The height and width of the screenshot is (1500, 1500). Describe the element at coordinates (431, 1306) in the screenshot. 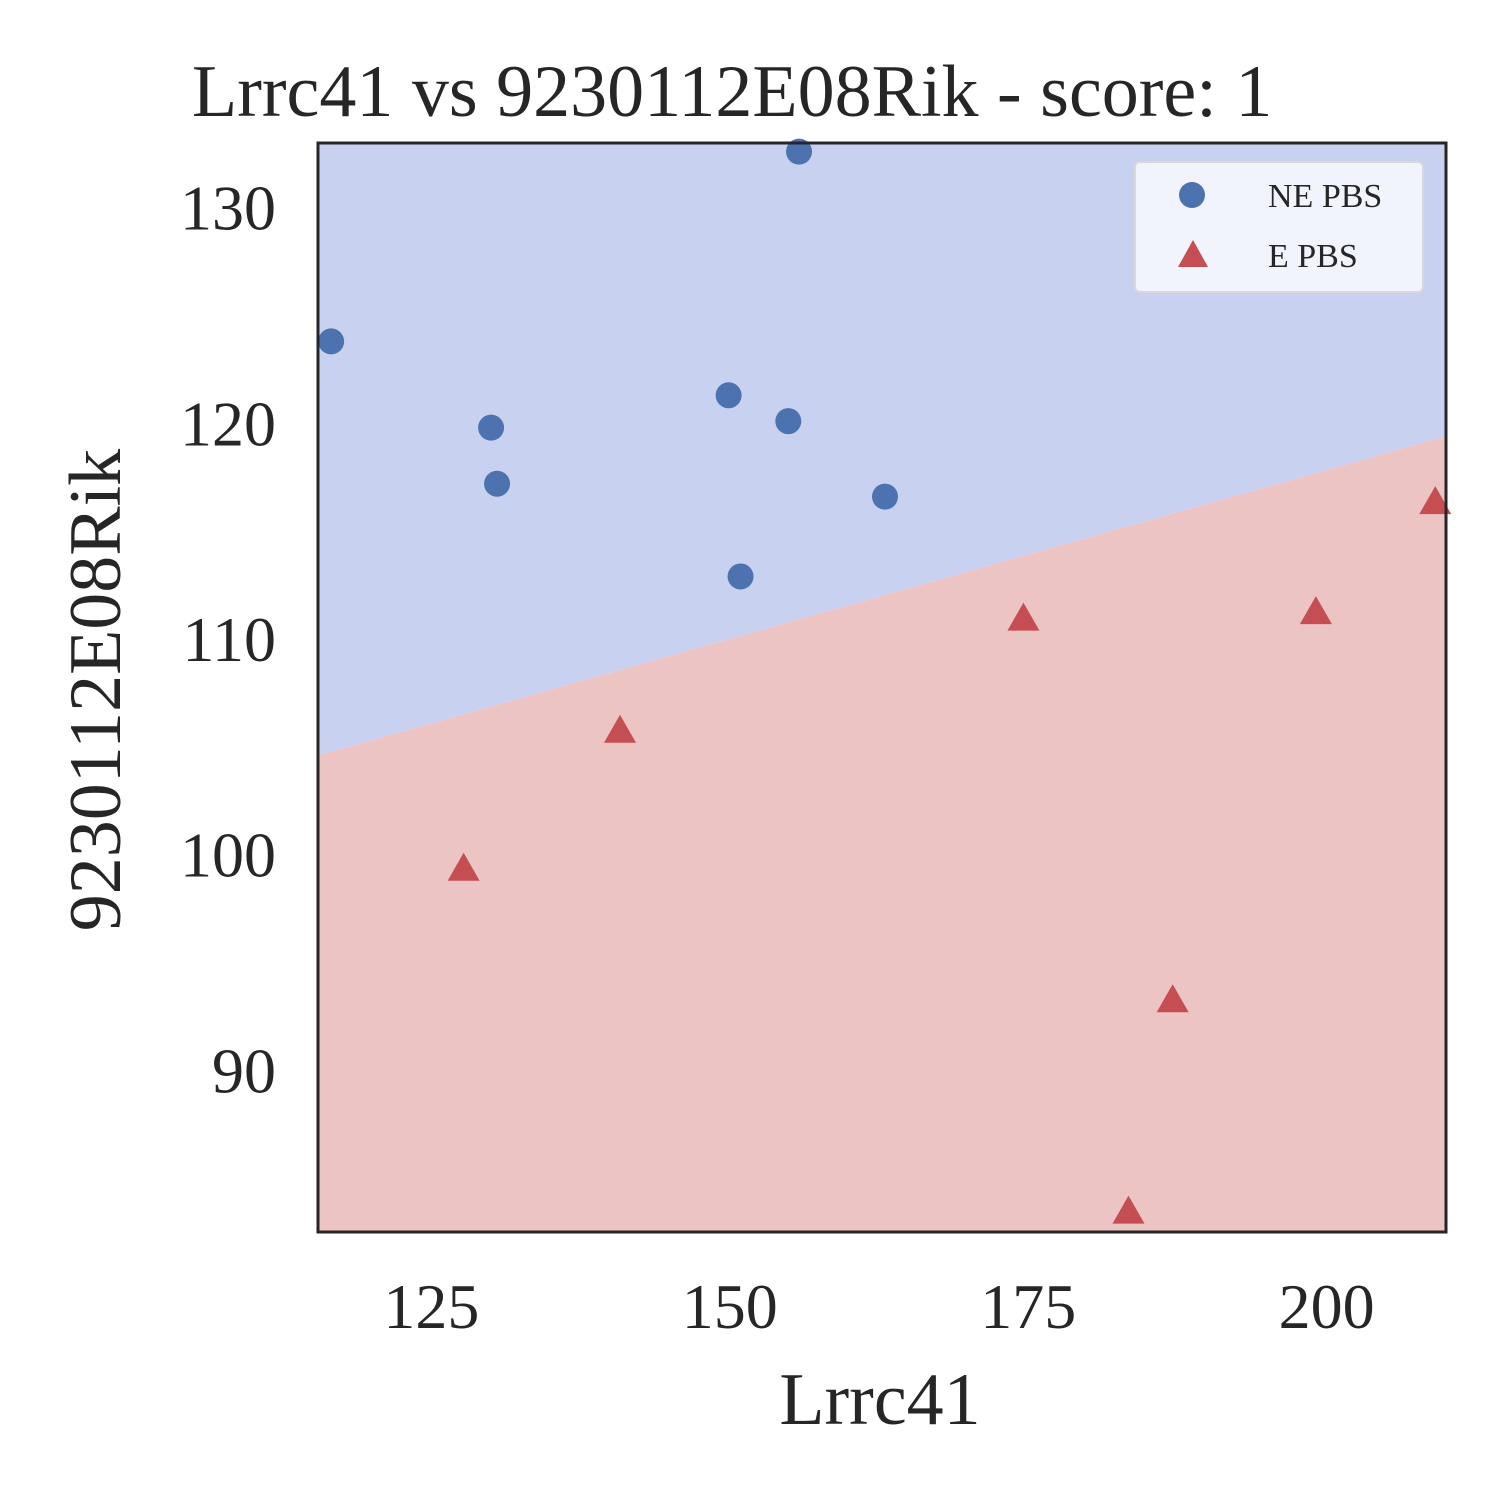

I see `x-tick-label-125: 125` at that location.